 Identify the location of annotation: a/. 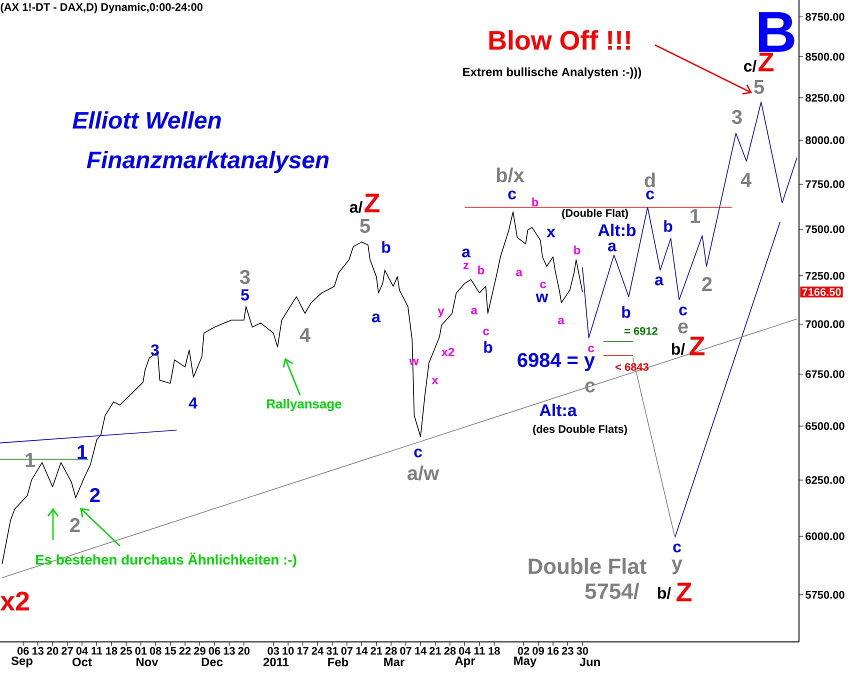
(356, 207).